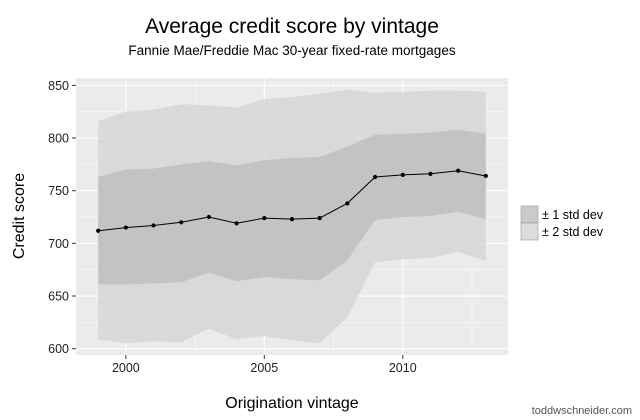  What do you see at coordinates (292, 26) in the screenshot?
I see `chart-title: Average credit score by vintage` at bounding box center [292, 26].